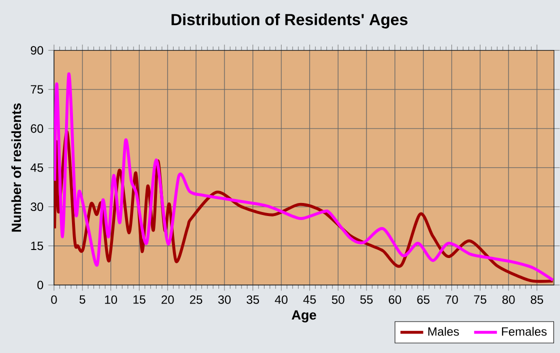 This screenshot has width=560, height=353. What do you see at coordinates (537, 299) in the screenshot?
I see `x-tick-label: 85` at bounding box center [537, 299].